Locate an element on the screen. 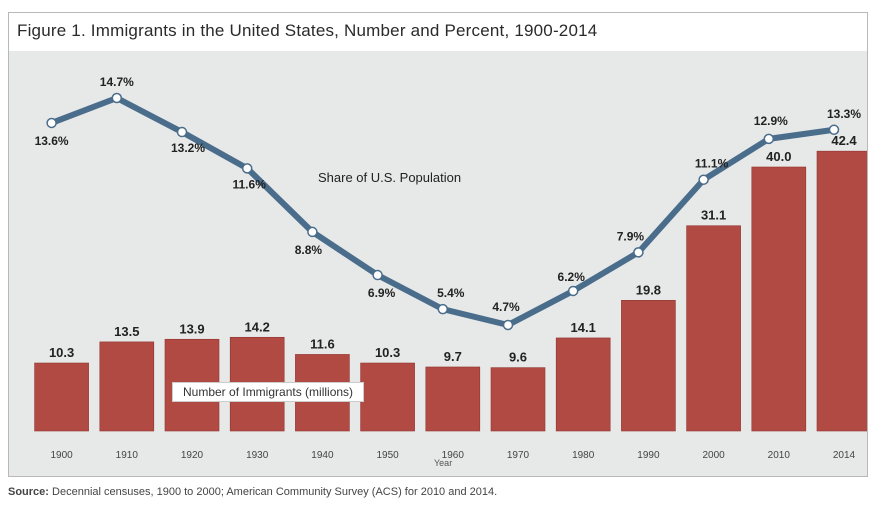 The width and height of the screenshot is (876, 517). bar-value-label: 14.1 is located at coordinates (583, 327).